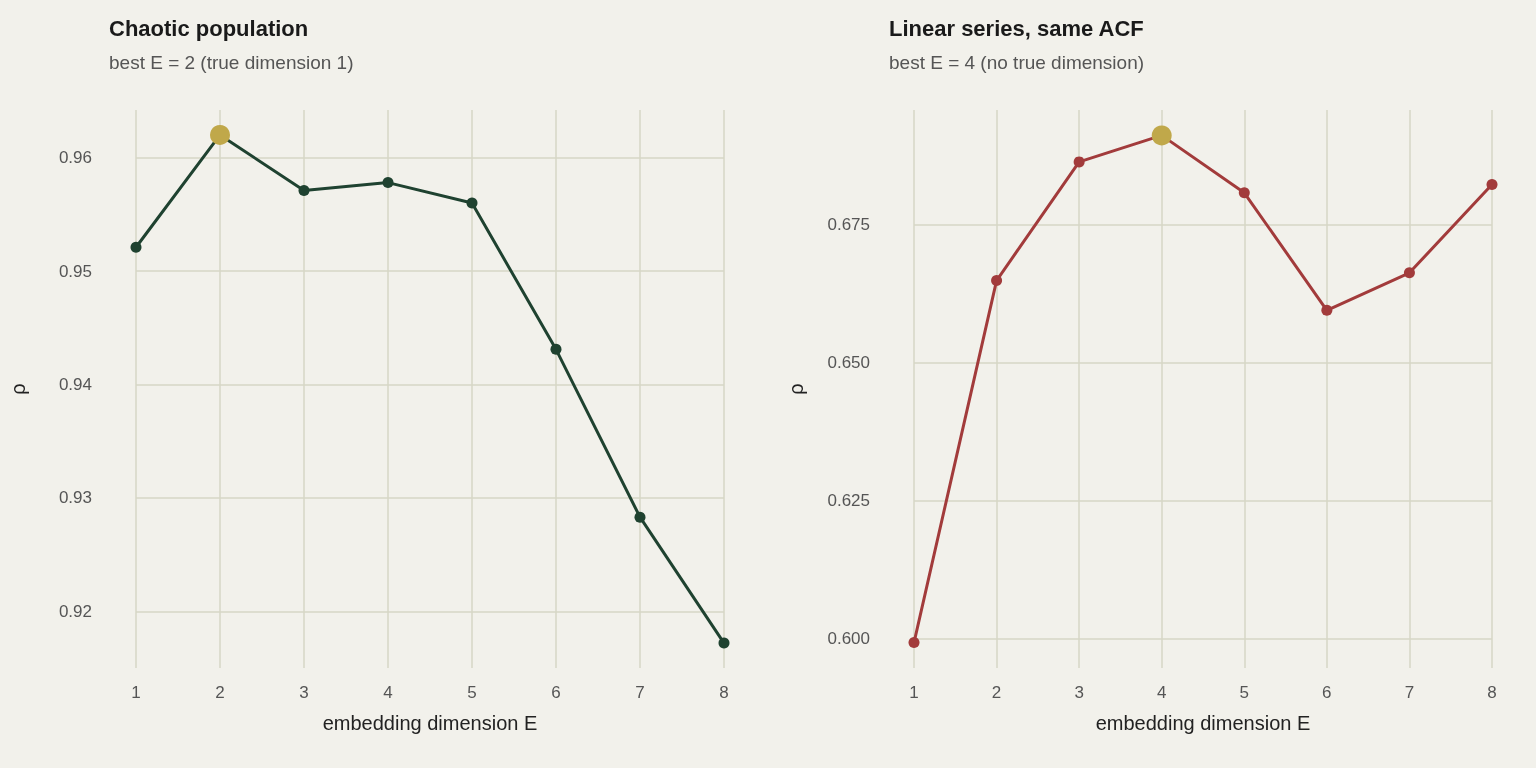 The width and height of the screenshot is (1536, 768). What do you see at coordinates (75, 611) in the screenshot?
I see `y-tick-label: 0.92` at bounding box center [75, 611].